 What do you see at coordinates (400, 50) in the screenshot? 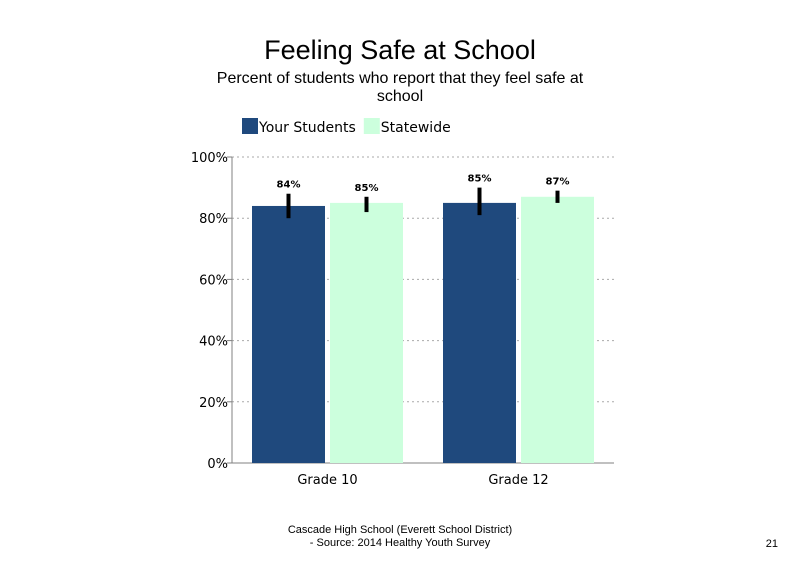
I see `page-title: Feeling Safe at School` at bounding box center [400, 50].